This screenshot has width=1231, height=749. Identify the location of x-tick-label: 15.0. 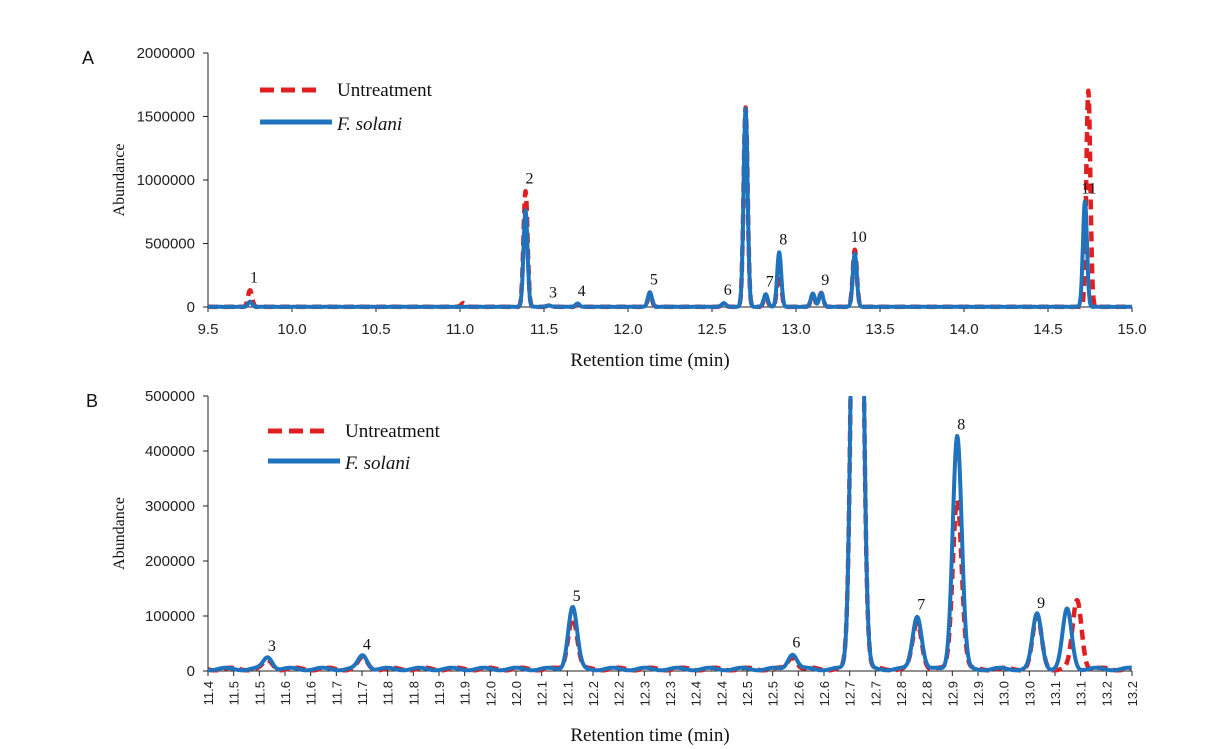
(1131, 329).